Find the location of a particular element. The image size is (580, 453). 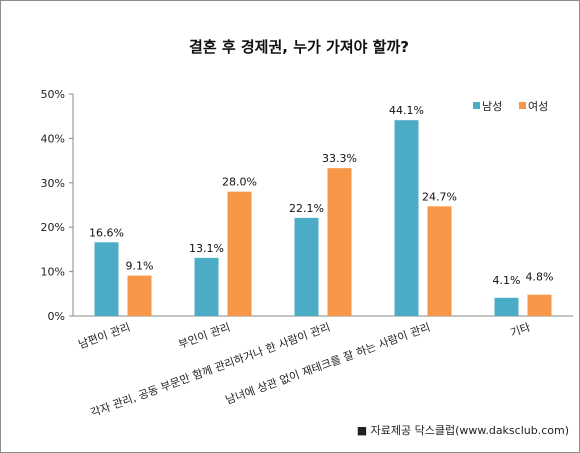

bar-남성-4 is located at coordinates (506, 306).